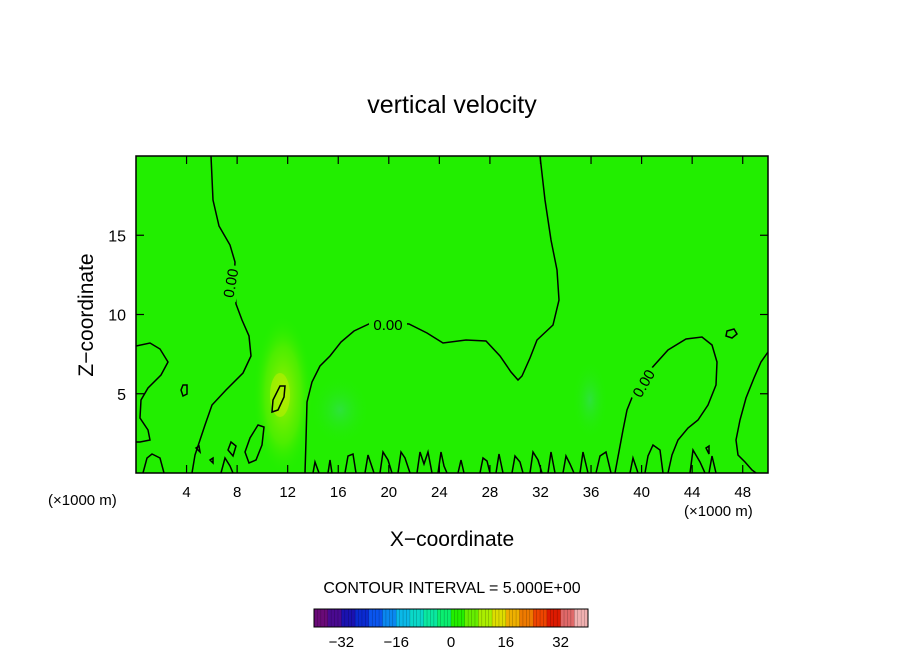 Image resolution: width=904 pixels, height=654 pixels. Describe the element at coordinates (184, 391) in the screenshot. I see `contour-small-left` at that location.